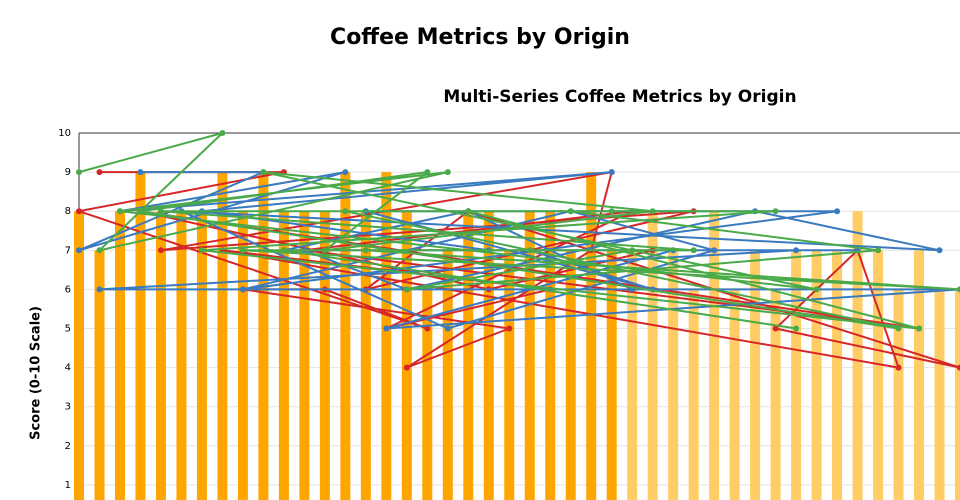 This screenshot has height=500, width=960. I want to click on y-tick-label: 7, so click(68, 250).